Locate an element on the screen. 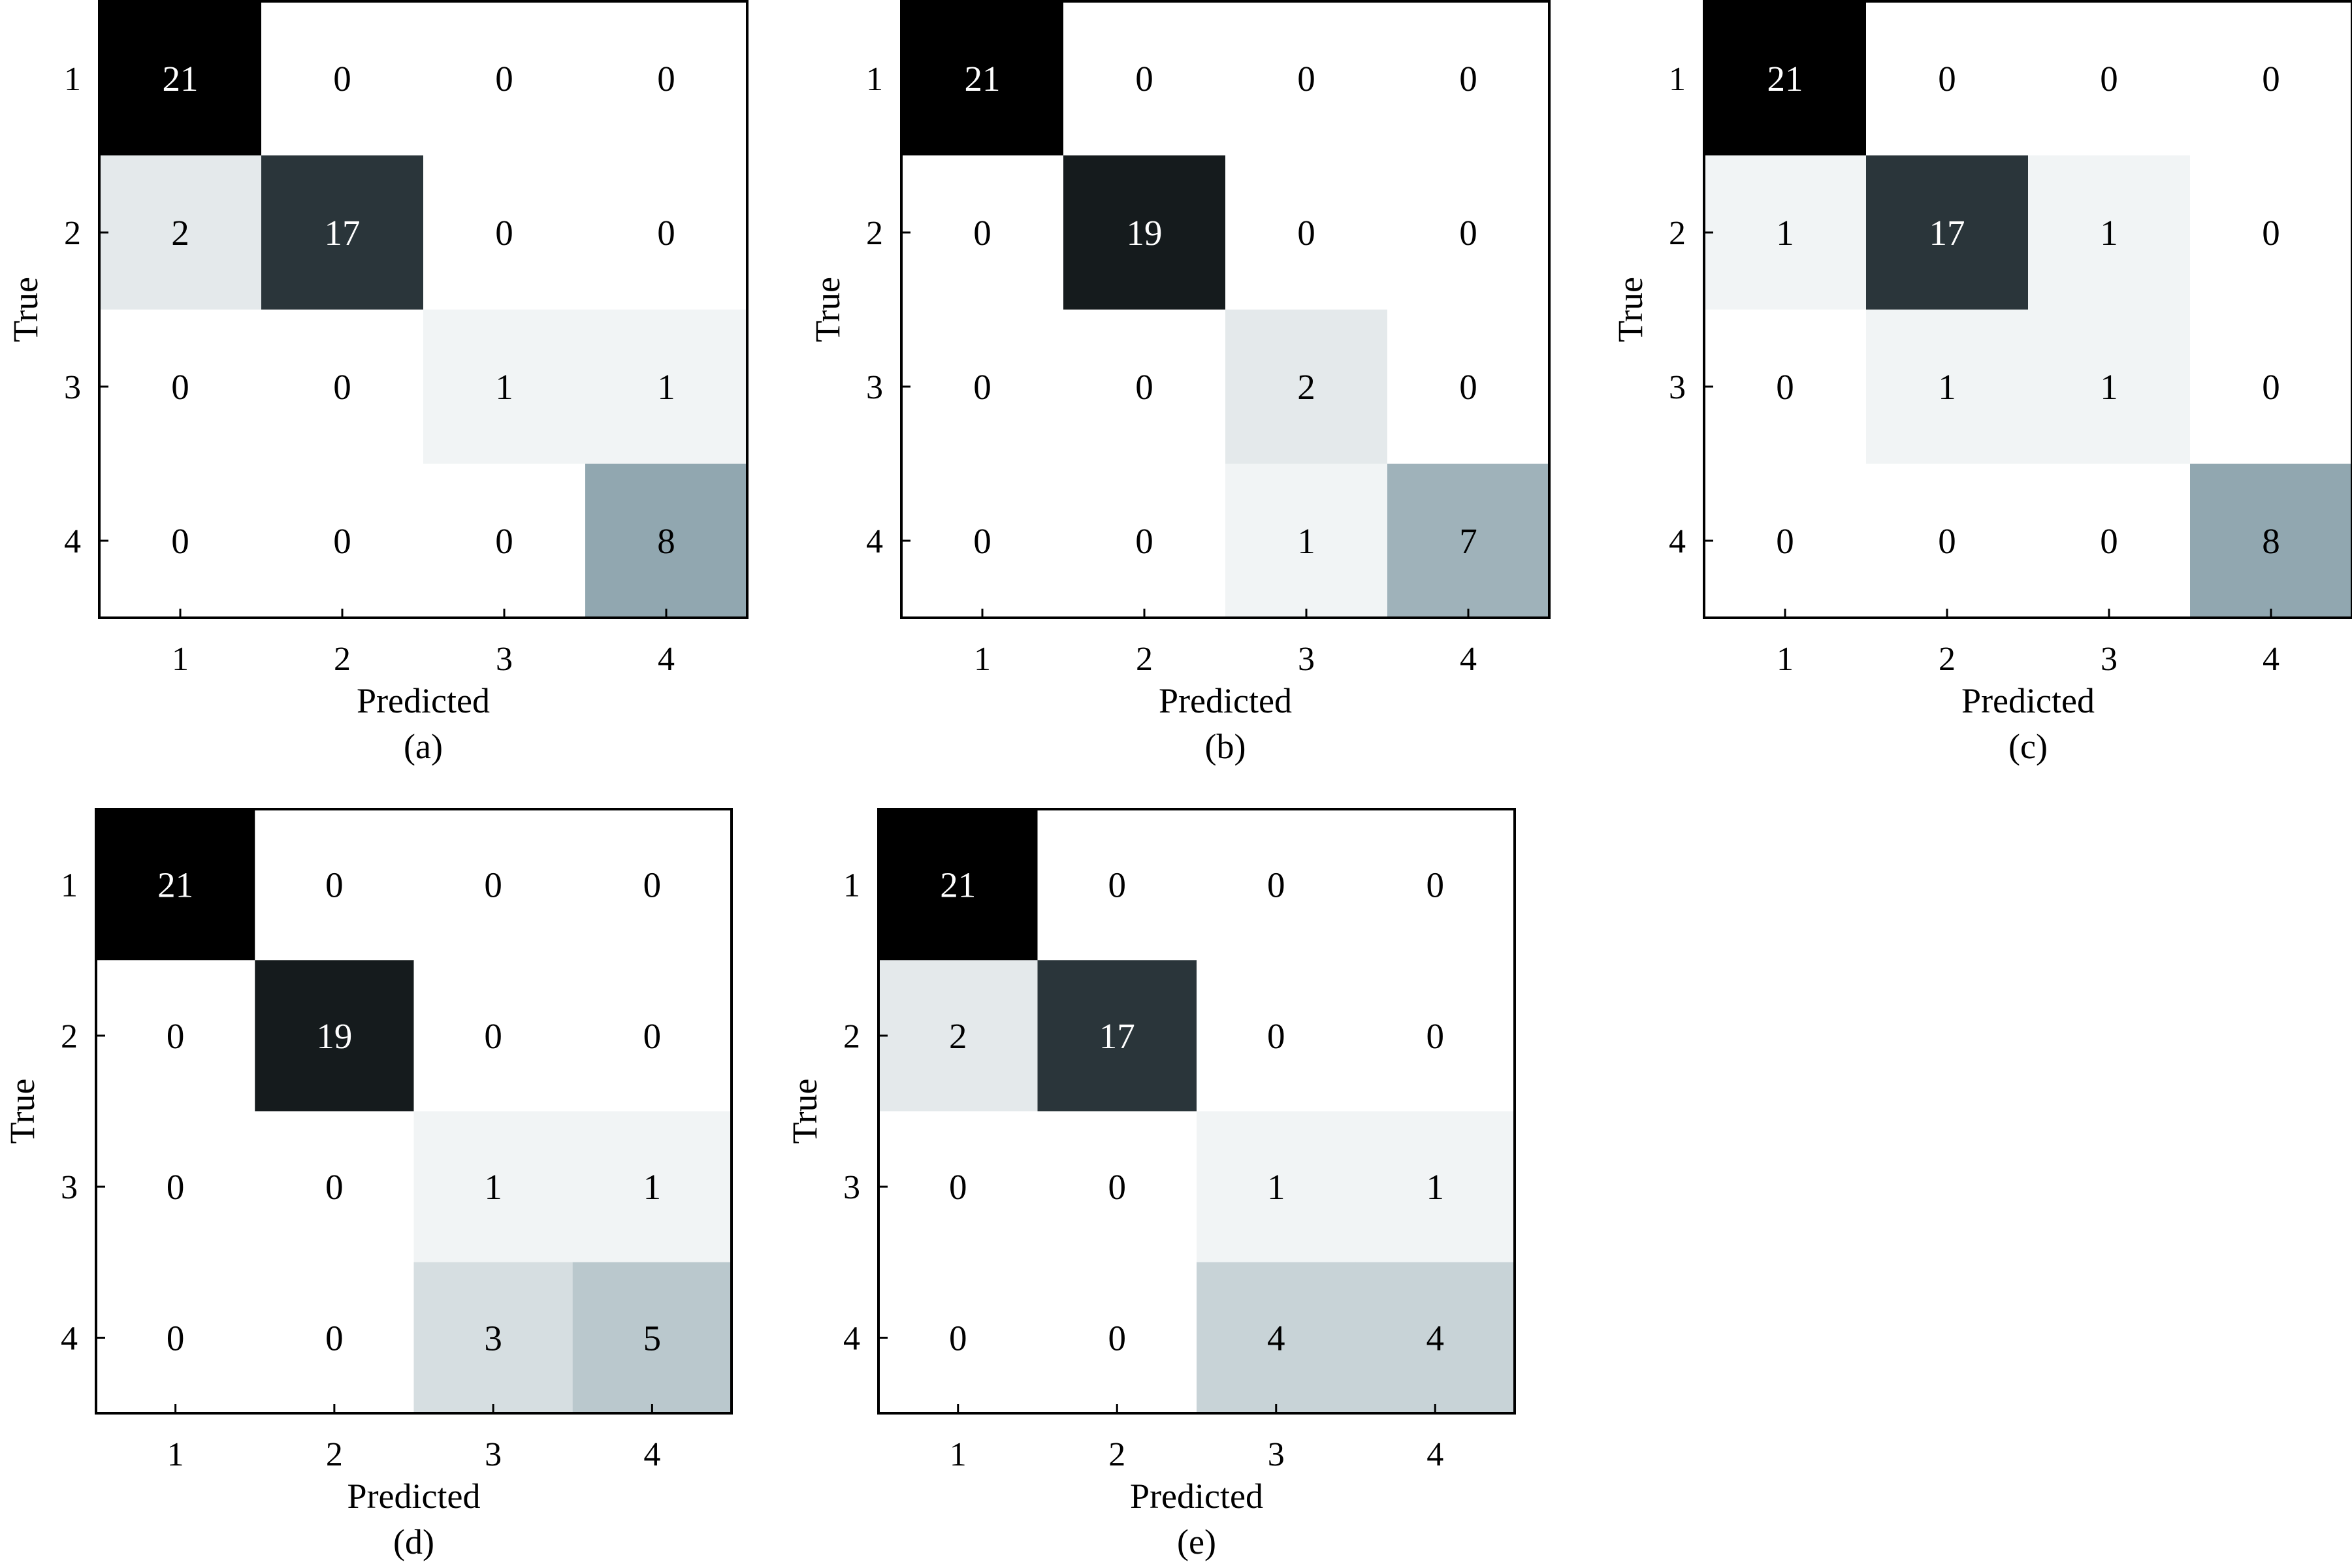 The height and width of the screenshot is (1568, 2352). panel-caption: (a) is located at coordinates (423, 746).